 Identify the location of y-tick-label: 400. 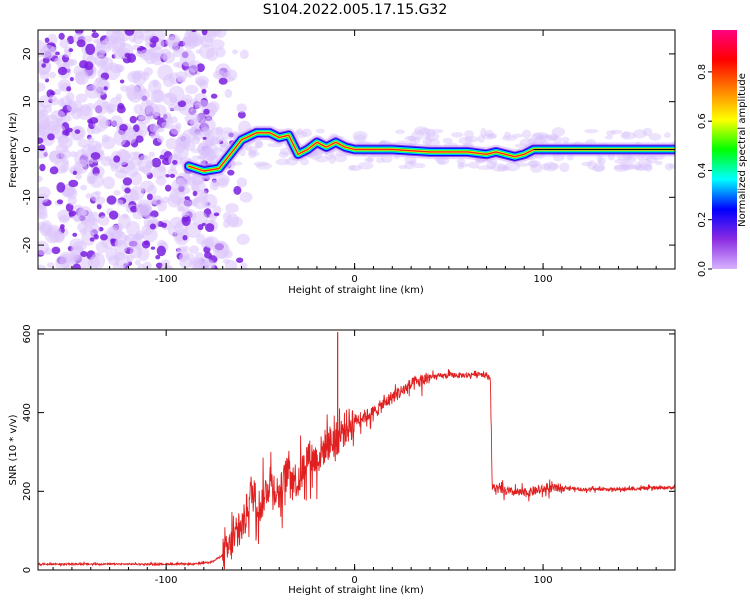
(27, 412).